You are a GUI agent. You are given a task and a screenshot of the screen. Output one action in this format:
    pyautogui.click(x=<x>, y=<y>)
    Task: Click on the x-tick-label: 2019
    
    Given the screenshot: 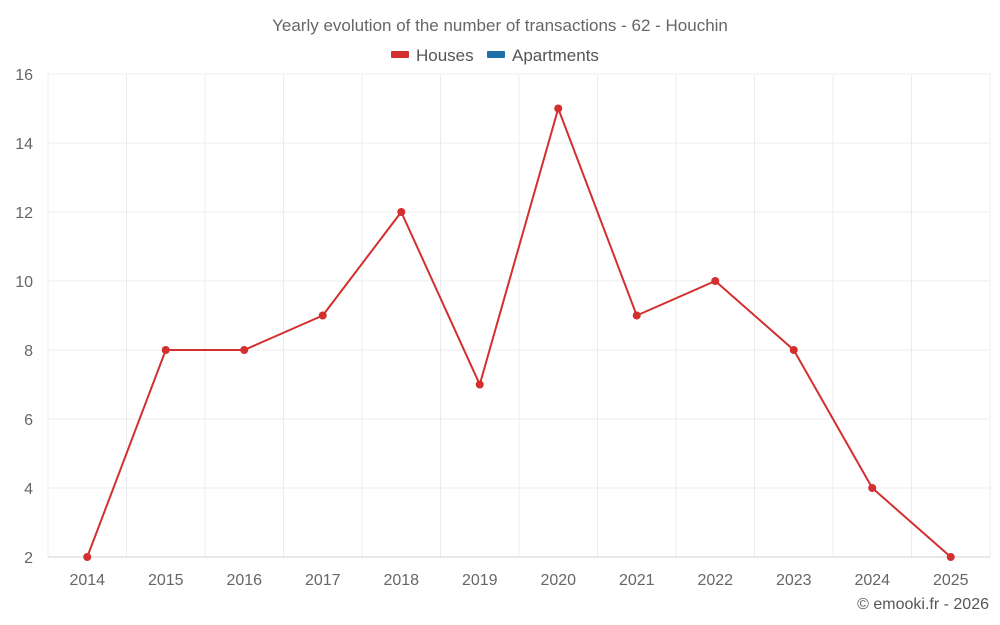 What is the action you would take?
    pyautogui.click(x=480, y=580)
    